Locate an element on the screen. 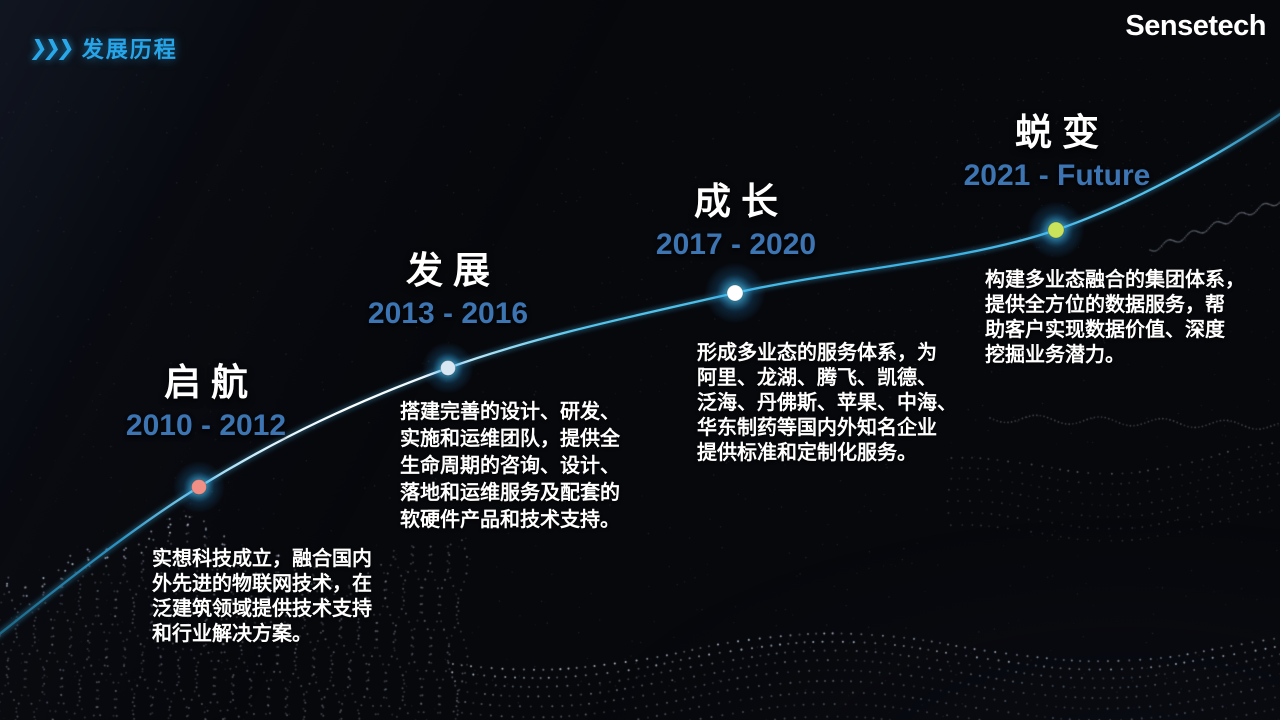 The width and height of the screenshot is (1280, 720). timeline-dot-2021 is located at coordinates (1056, 230).